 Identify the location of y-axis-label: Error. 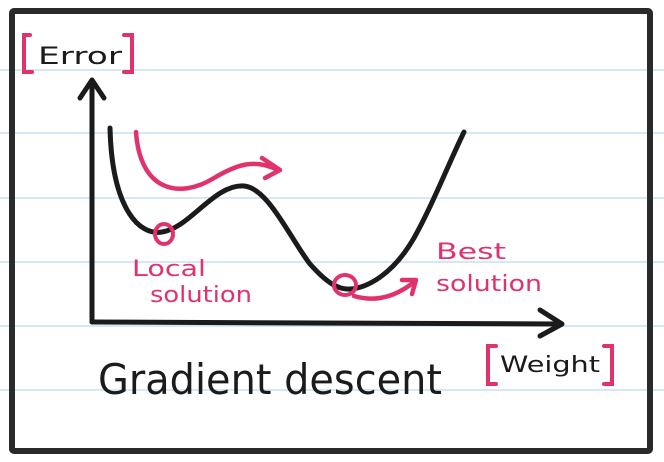
(80, 56).